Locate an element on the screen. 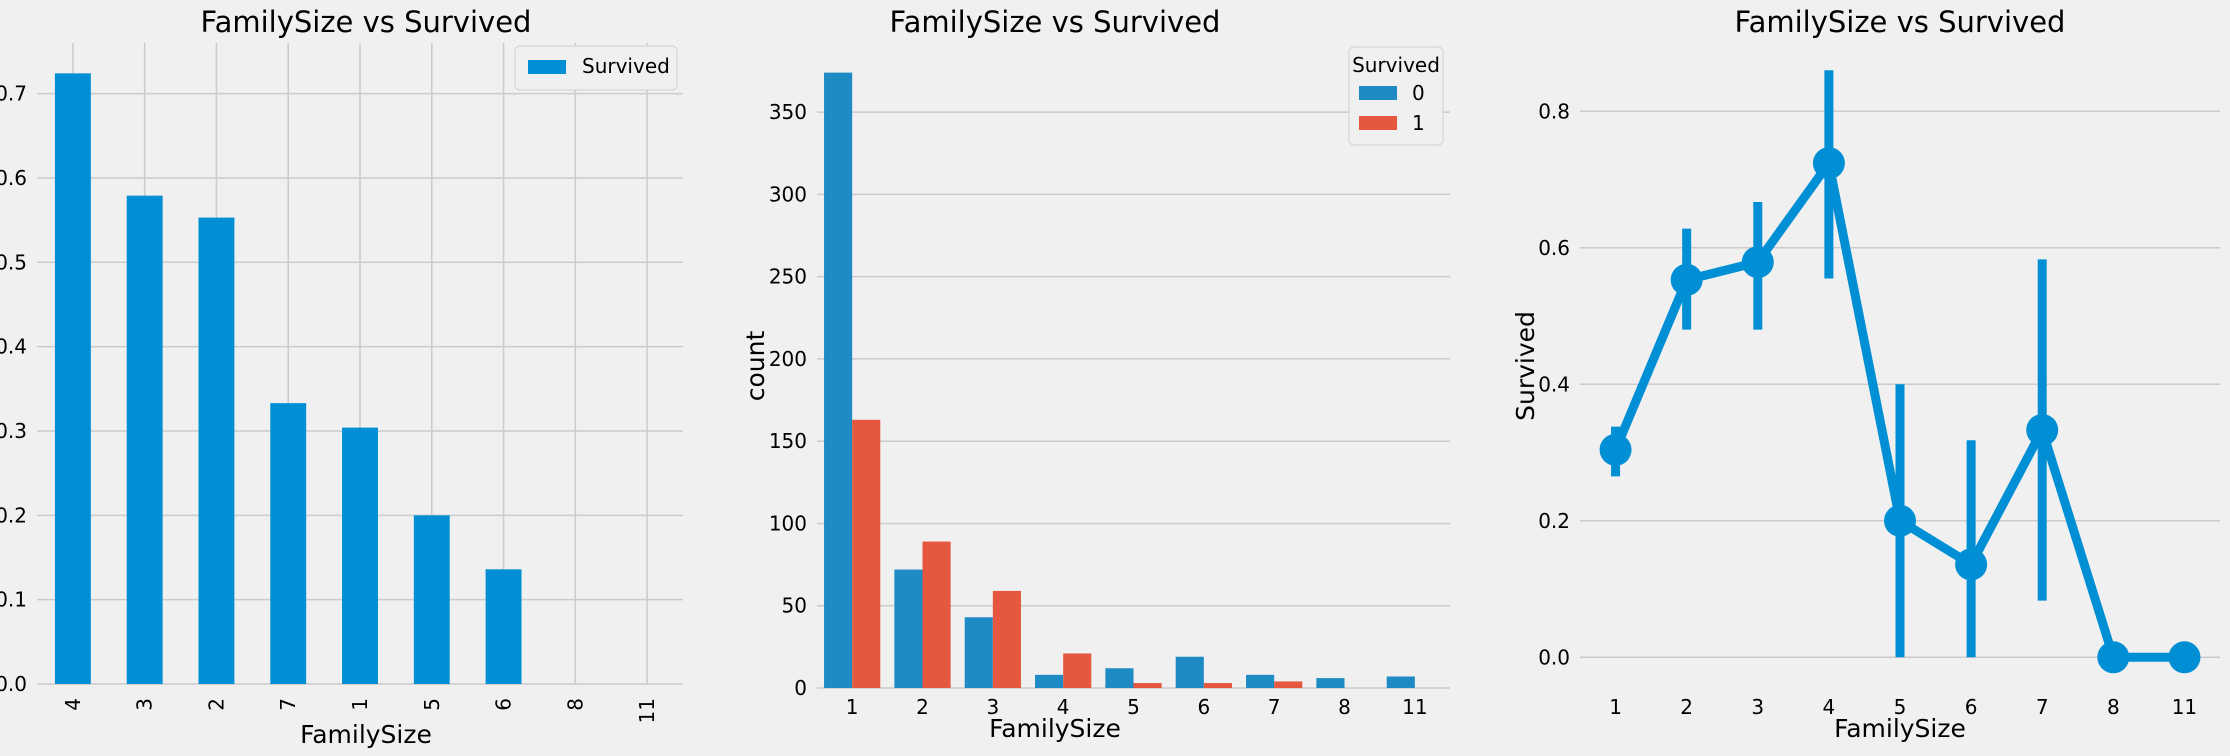 The height and width of the screenshot is (756, 2230). chart-1-ytick-0: 0.0 is located at coordinates (13, 684).